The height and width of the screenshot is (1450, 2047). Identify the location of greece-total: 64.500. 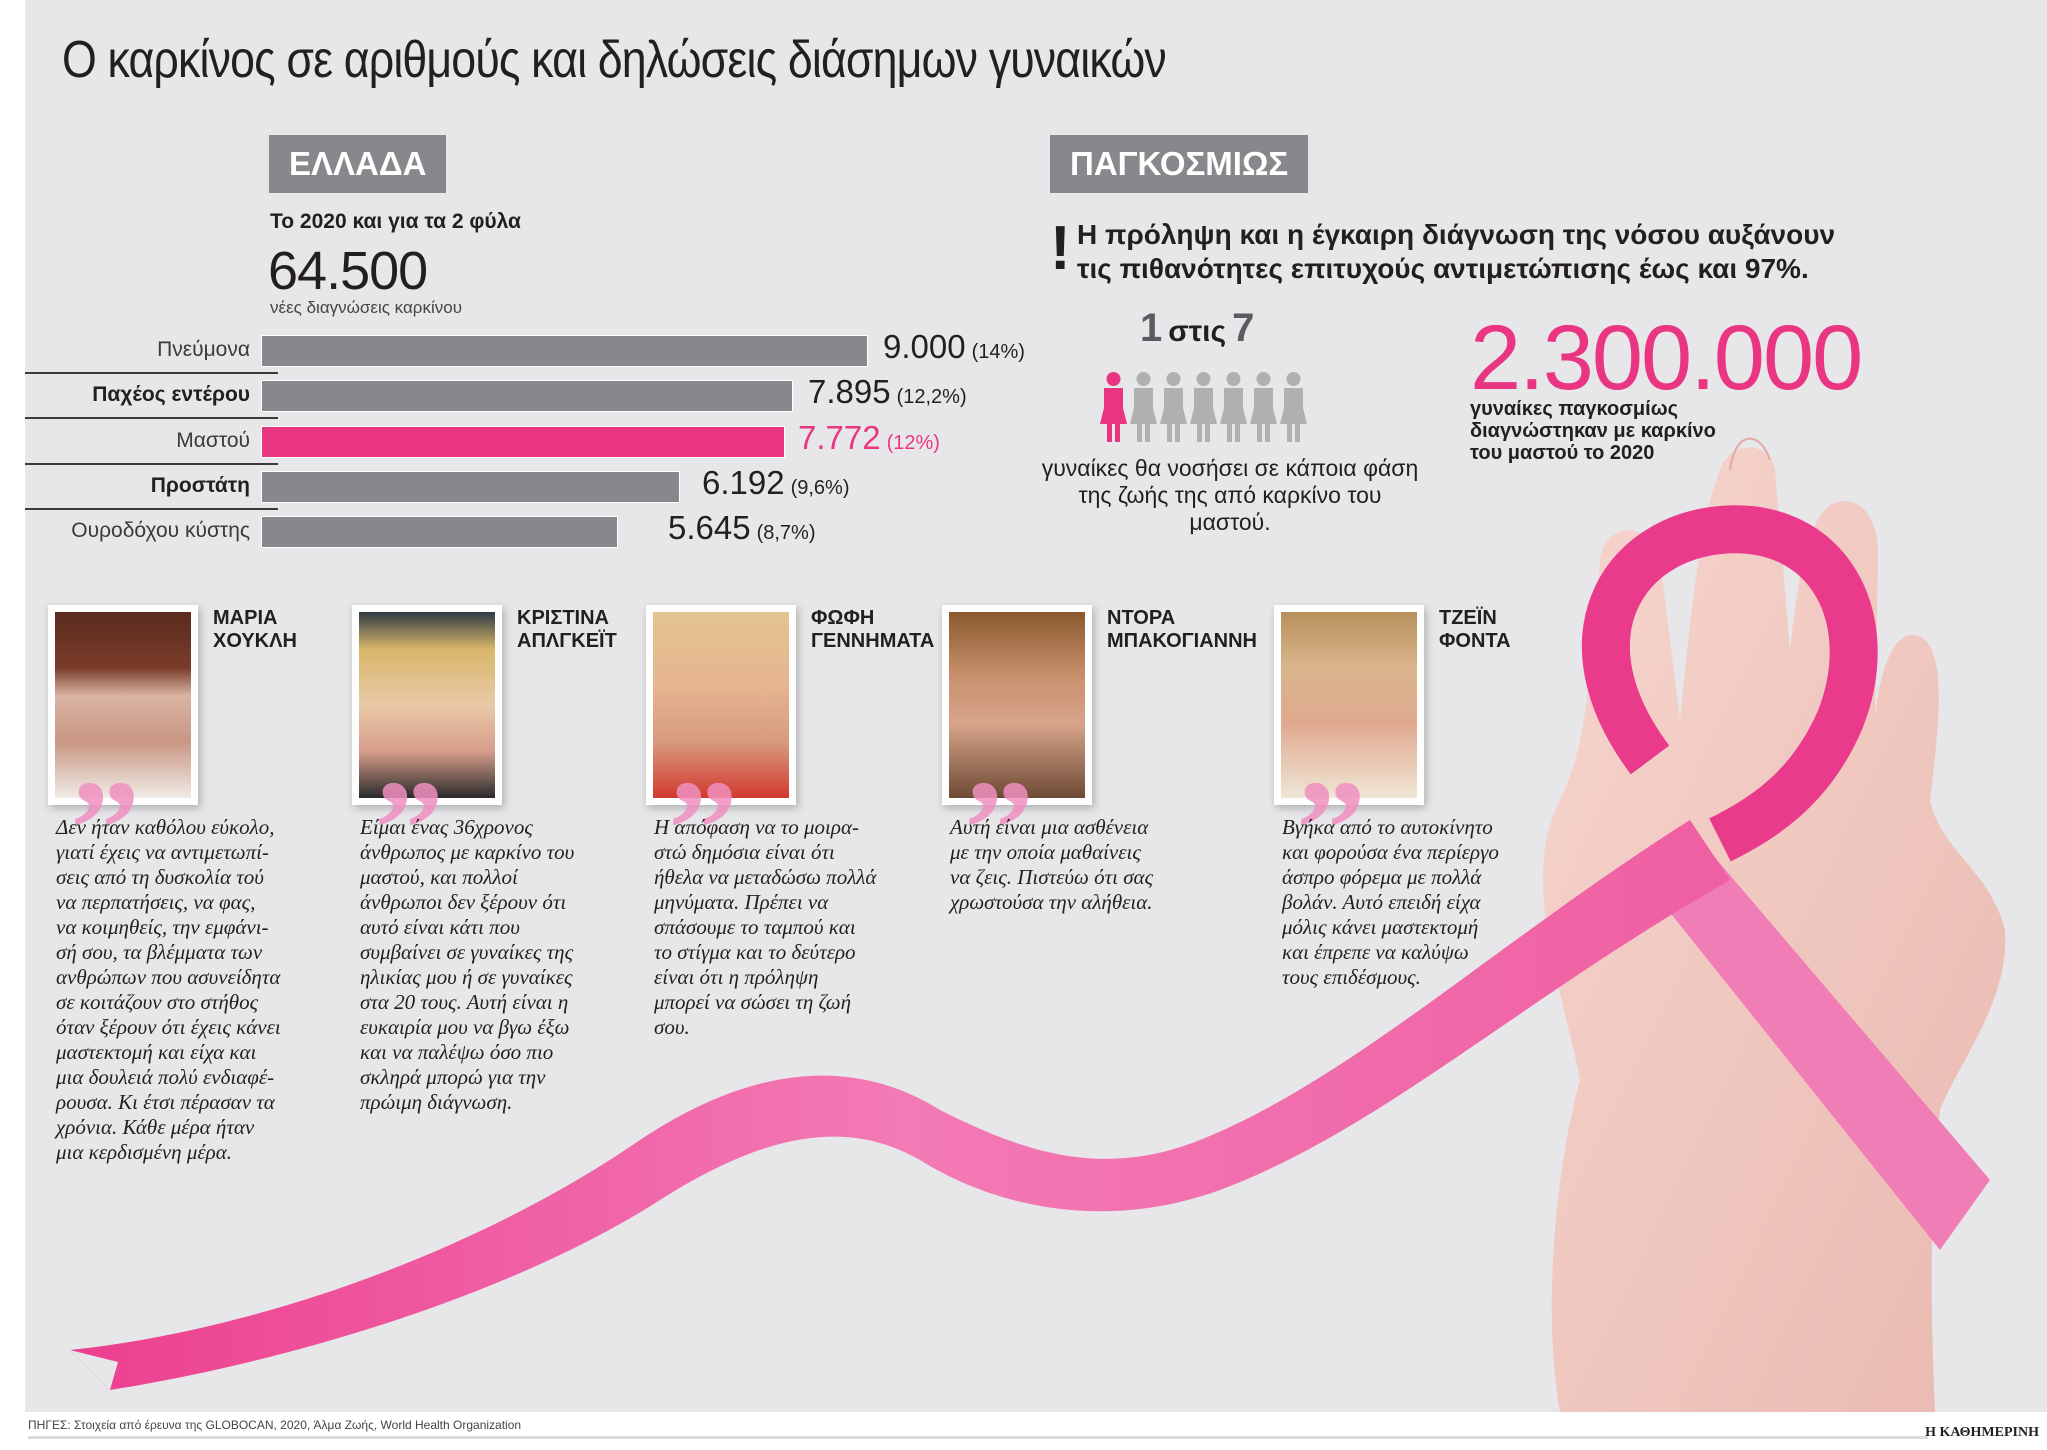
(348, 271).